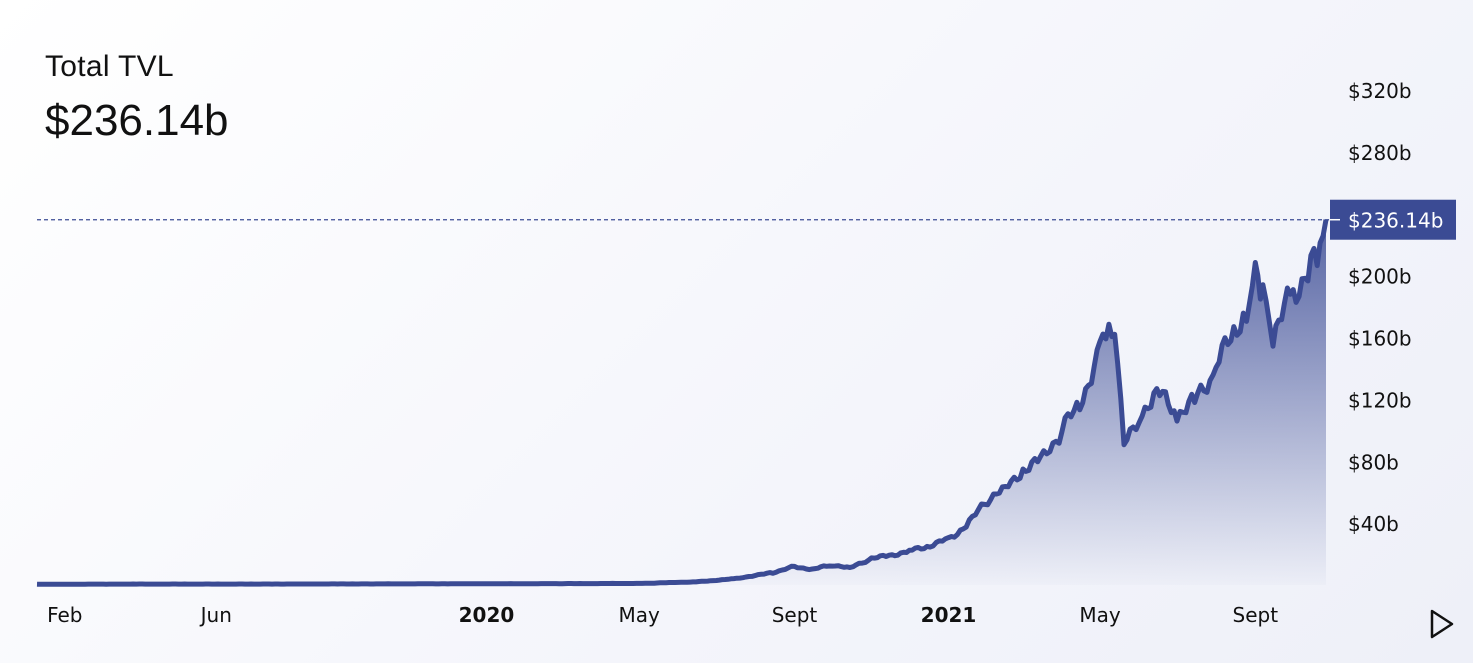  Describe the element at coordinates (1380, 339) in the screenshot. I see `y-tick-label: $160b` at that location.